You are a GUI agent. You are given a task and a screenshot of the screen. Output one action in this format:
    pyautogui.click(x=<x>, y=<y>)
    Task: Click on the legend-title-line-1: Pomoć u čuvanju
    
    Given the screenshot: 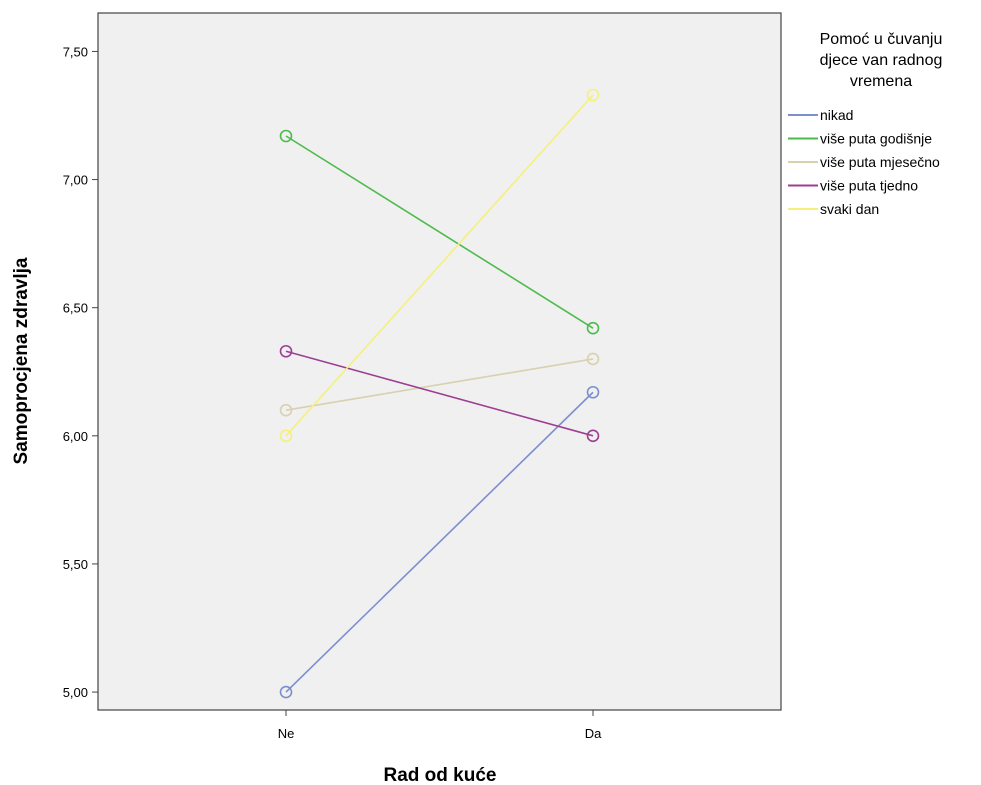 What is the action you would take?
    pyautogui.click(x=881, y=39)
    